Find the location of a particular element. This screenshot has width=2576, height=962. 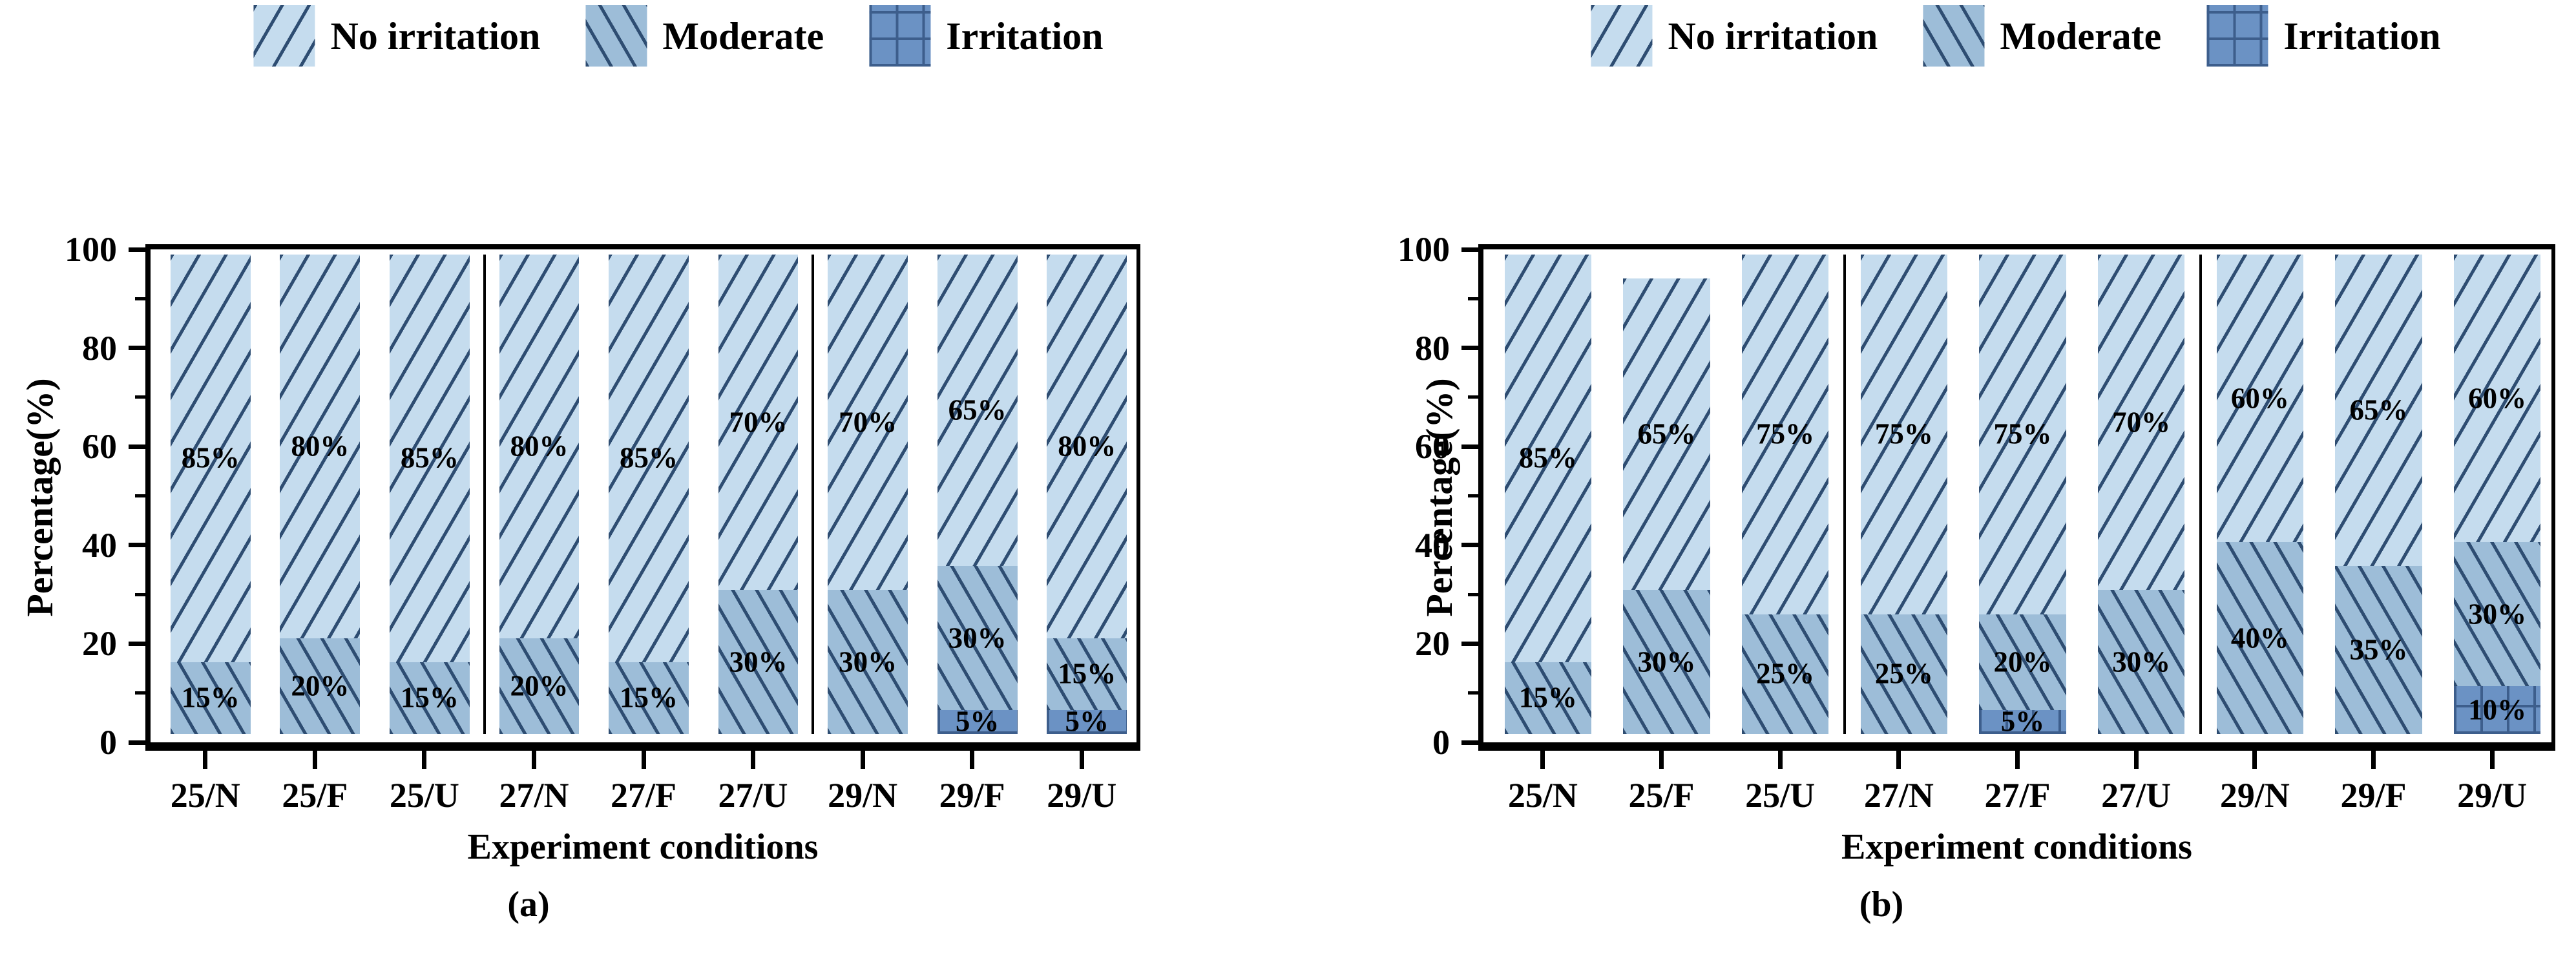

y-tick-label: 0 is located at coordinates (1441, 742).